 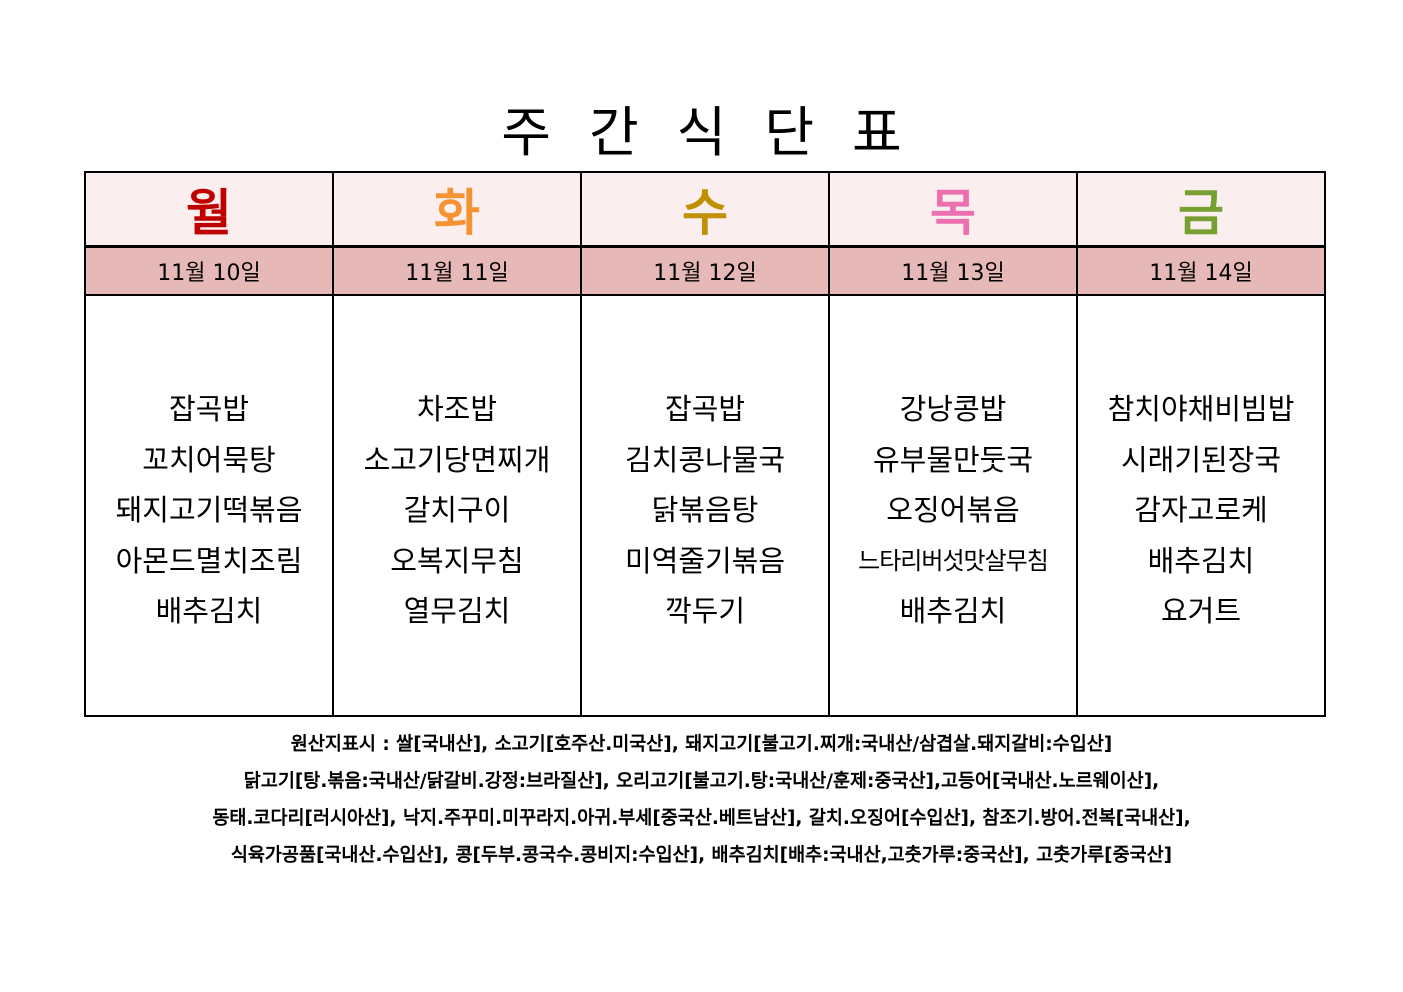 I want to click on date-wed: 11월 12일, so click(x=705, y=270).